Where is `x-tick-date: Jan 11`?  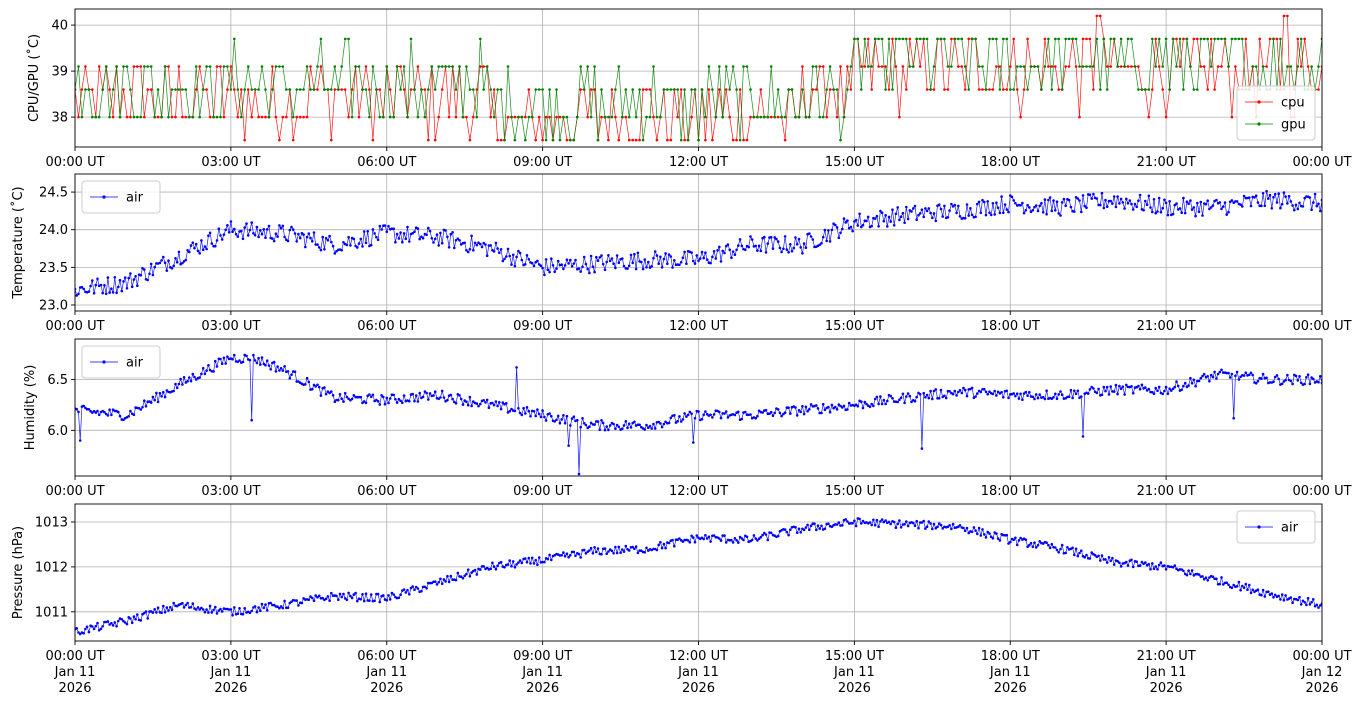 x-tick-date: Jan 11 is located at coordinates (386, 672).